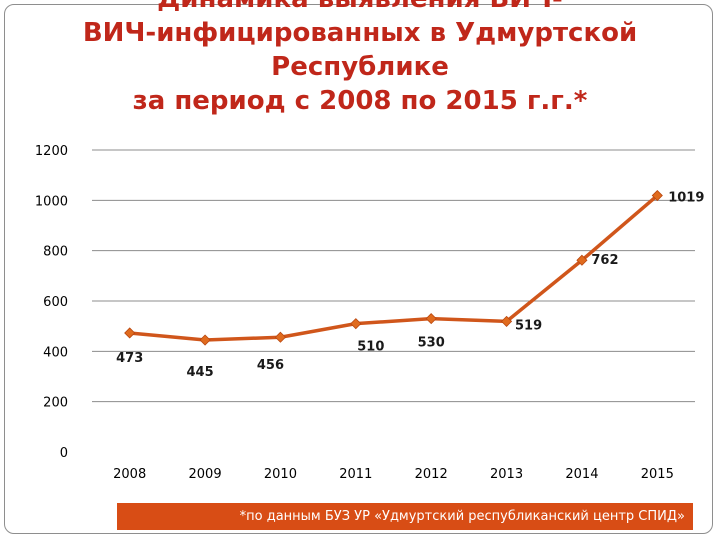  I want to click on y-tick-label: 200, so click(55, 403).